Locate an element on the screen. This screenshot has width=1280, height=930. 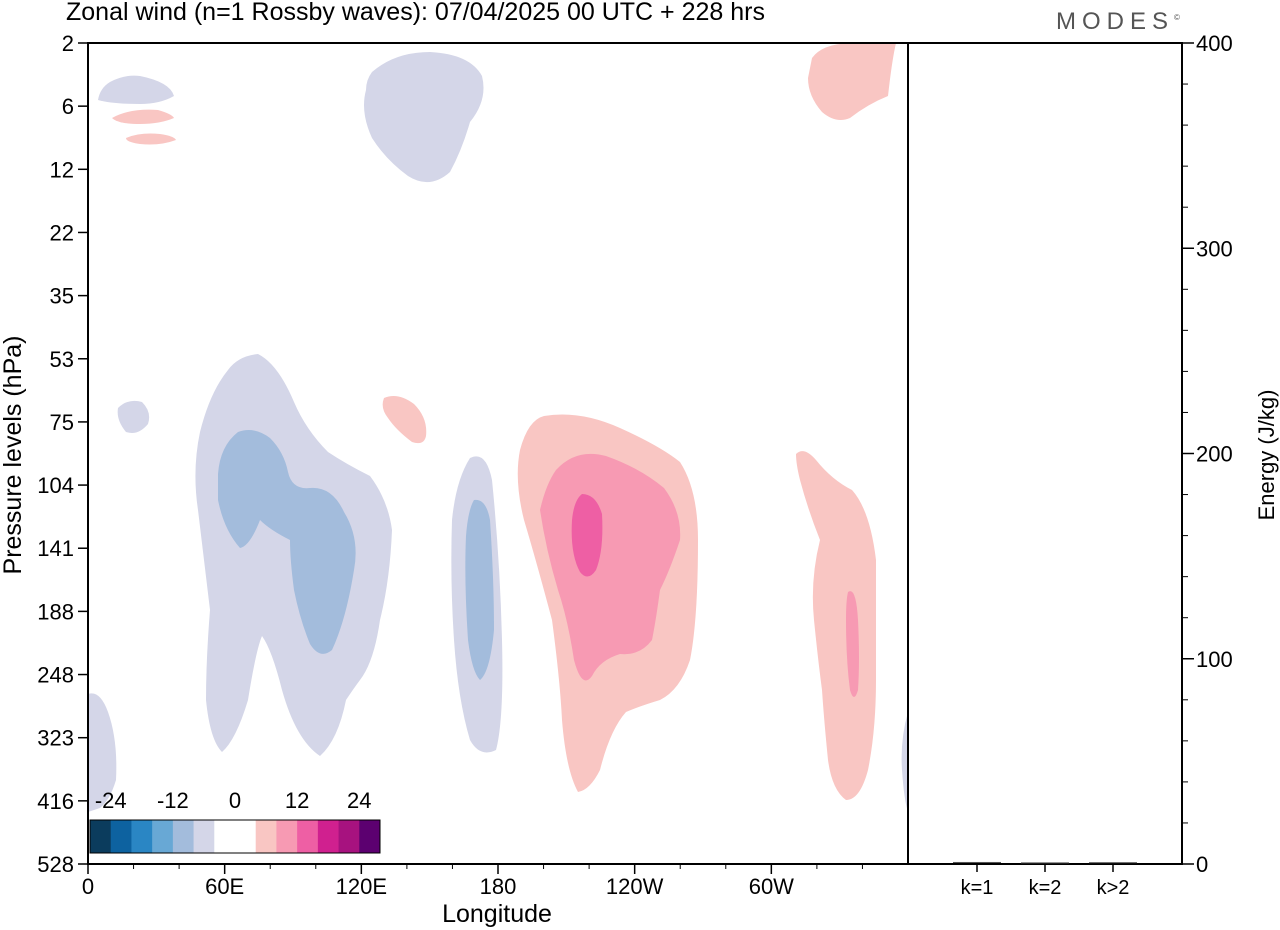
logo-text: MODES is located at coordinates (1115, 21).